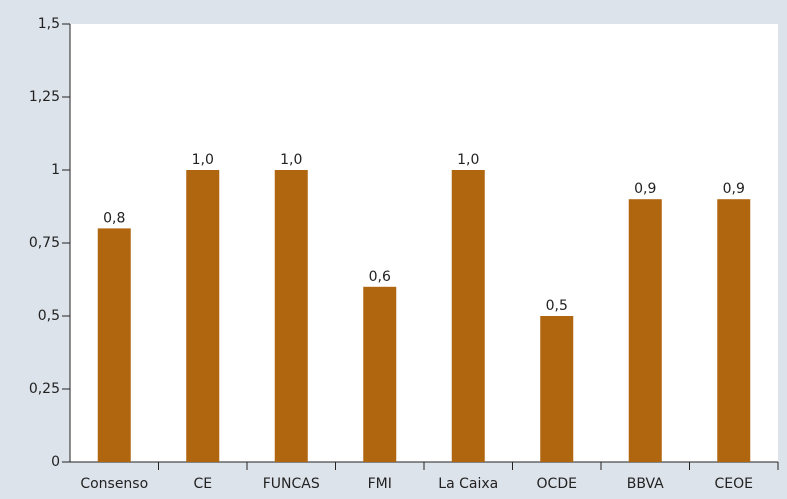  Describe the element at coordinates (55, 170) in the screenshot. I see `y-tick-label: 1` at that location.